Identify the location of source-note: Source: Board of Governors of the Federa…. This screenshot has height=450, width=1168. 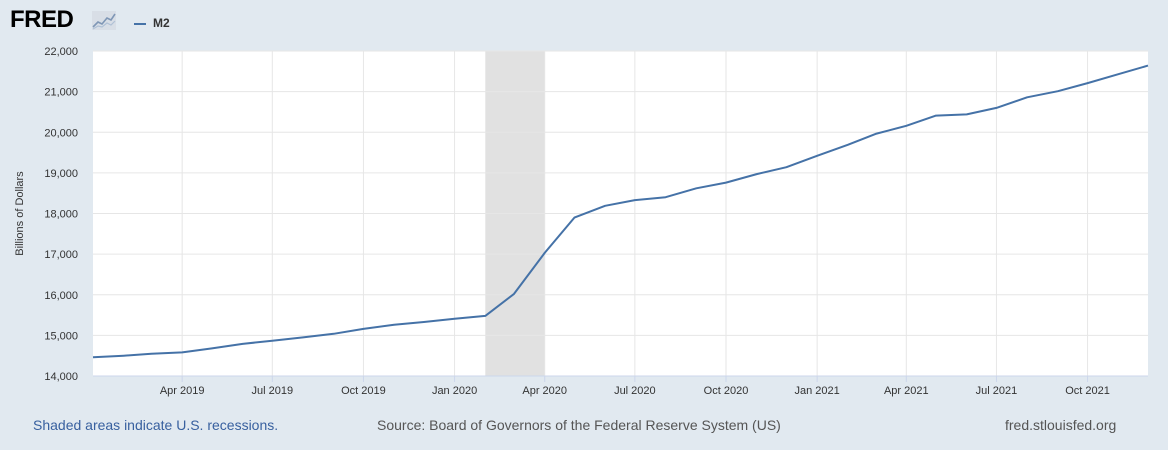
(579, 425).